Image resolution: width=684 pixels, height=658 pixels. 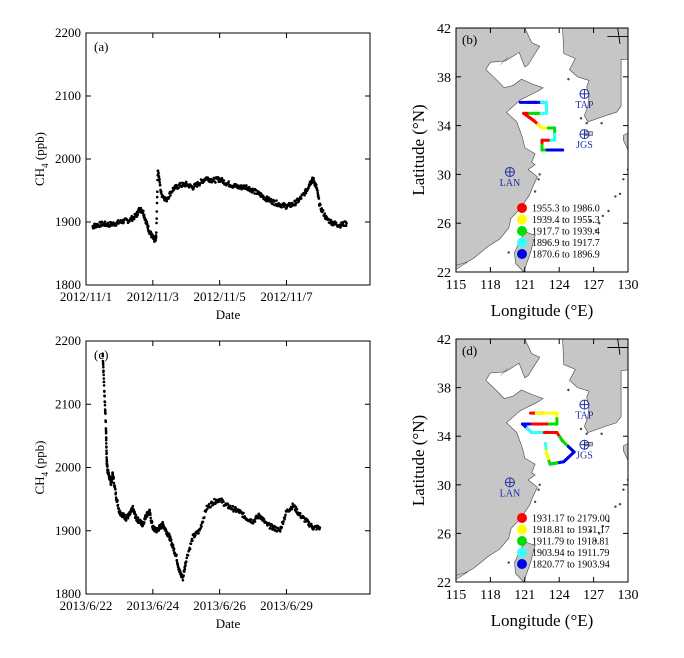 What do you see at coordinates (490, 595) in the screenshot?
I see `lon-tick-label: 118` at bounding box center [490, 595].